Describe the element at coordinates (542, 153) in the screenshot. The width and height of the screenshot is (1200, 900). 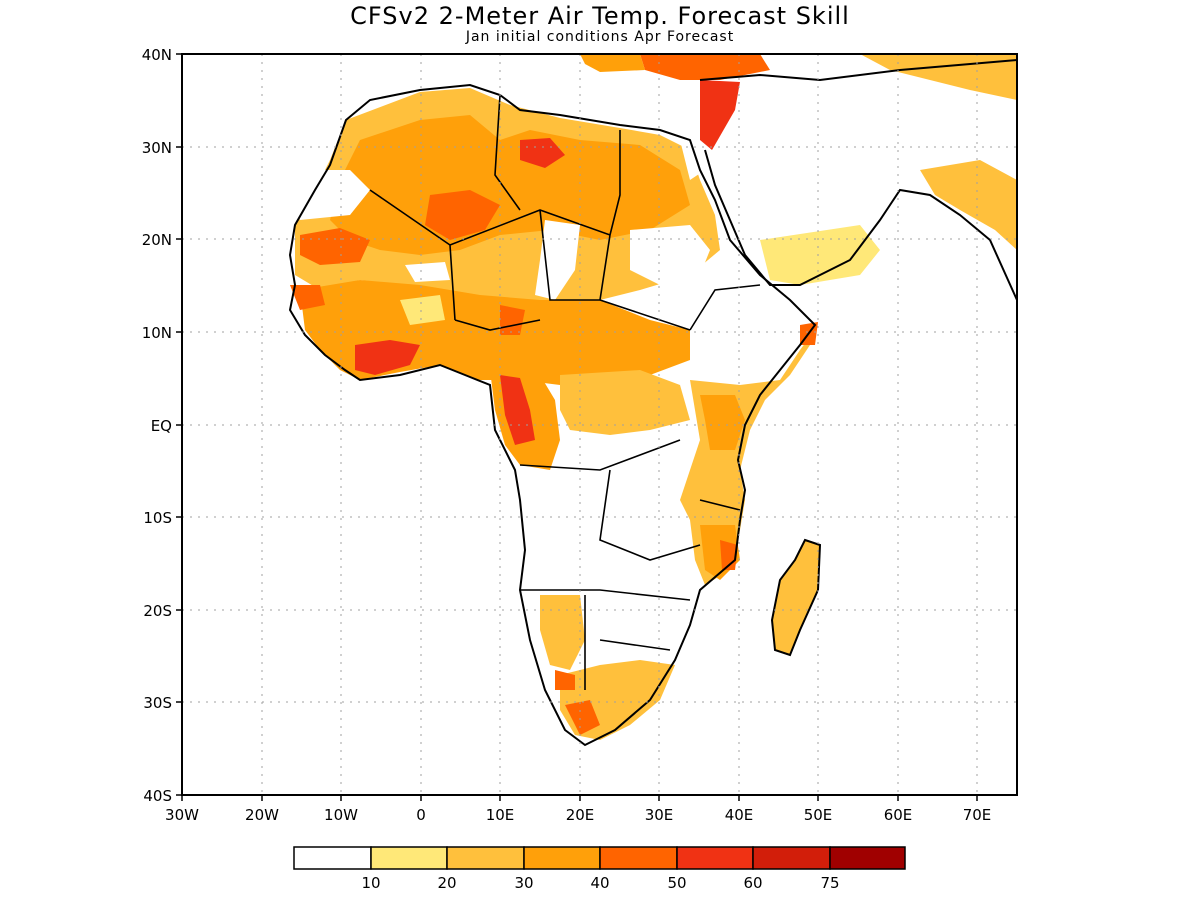
I see `skill-region-libya-hot` at that location.